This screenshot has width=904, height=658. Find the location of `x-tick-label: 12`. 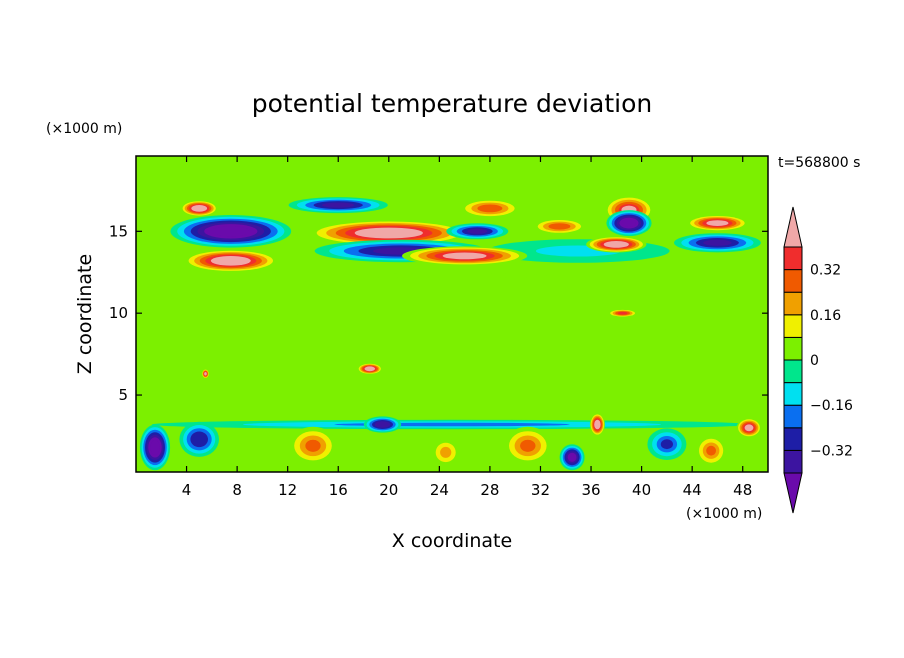

x-tick-label: 12 is located at coordinates (287, 490).